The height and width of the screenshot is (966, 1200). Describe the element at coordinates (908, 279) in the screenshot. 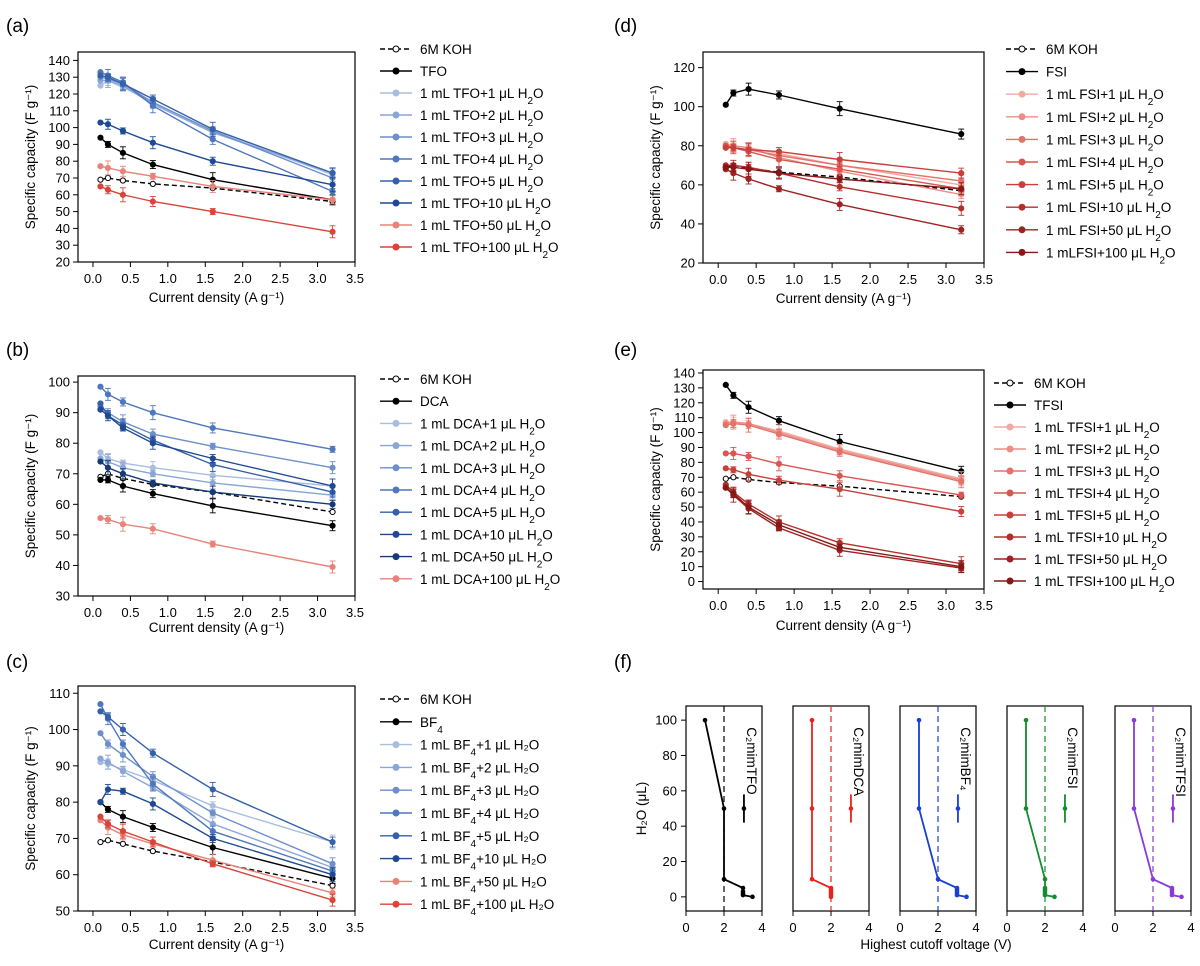

I see `x-tick-label: 2.5` at that location.